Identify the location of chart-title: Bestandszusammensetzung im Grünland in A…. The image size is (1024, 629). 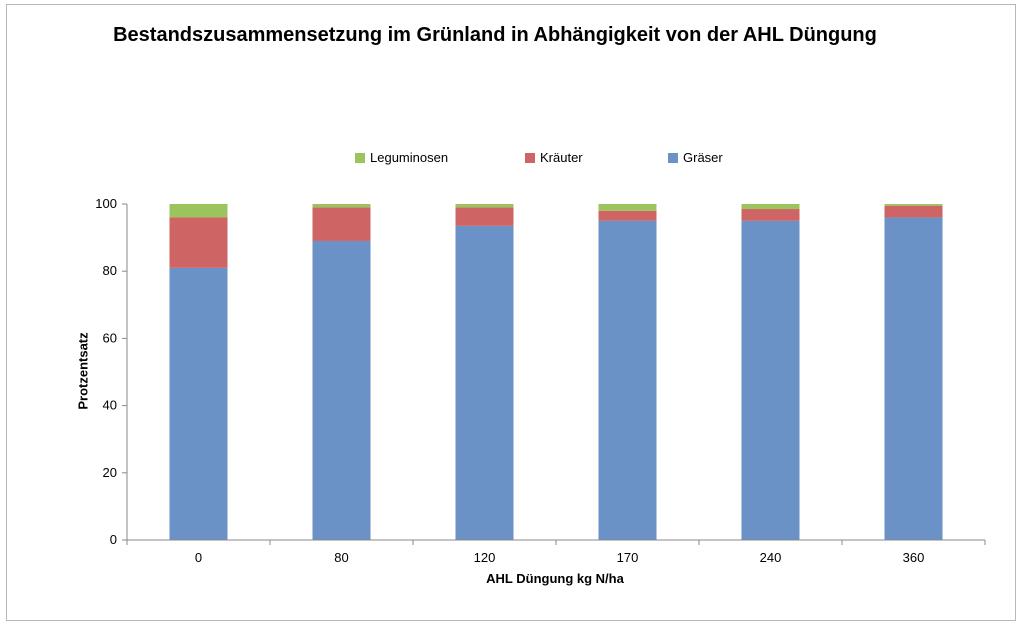
(495, 35).